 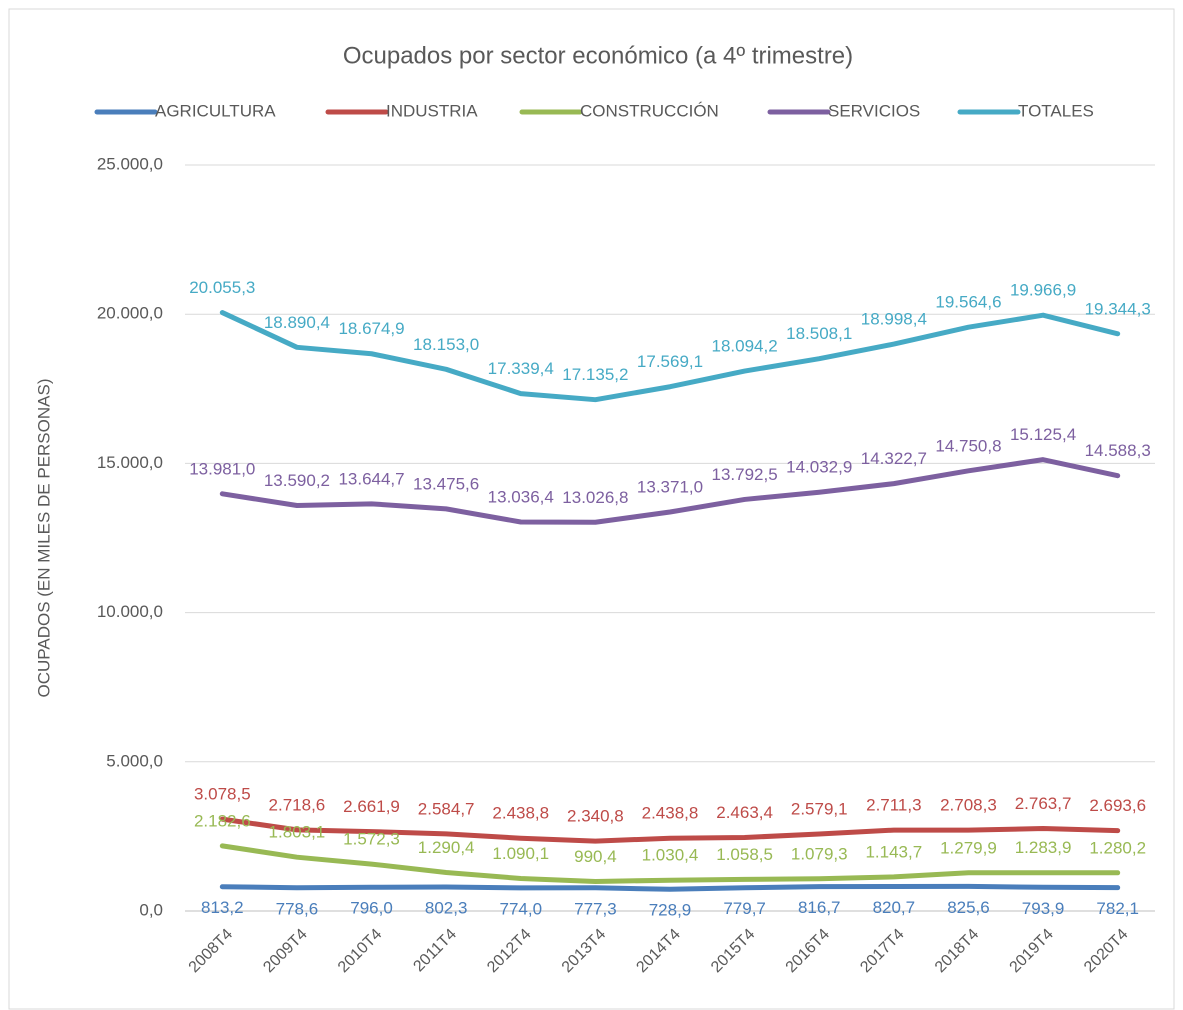 I want to click on legend-label: SERVICIOS, so click(x=874, y=110).